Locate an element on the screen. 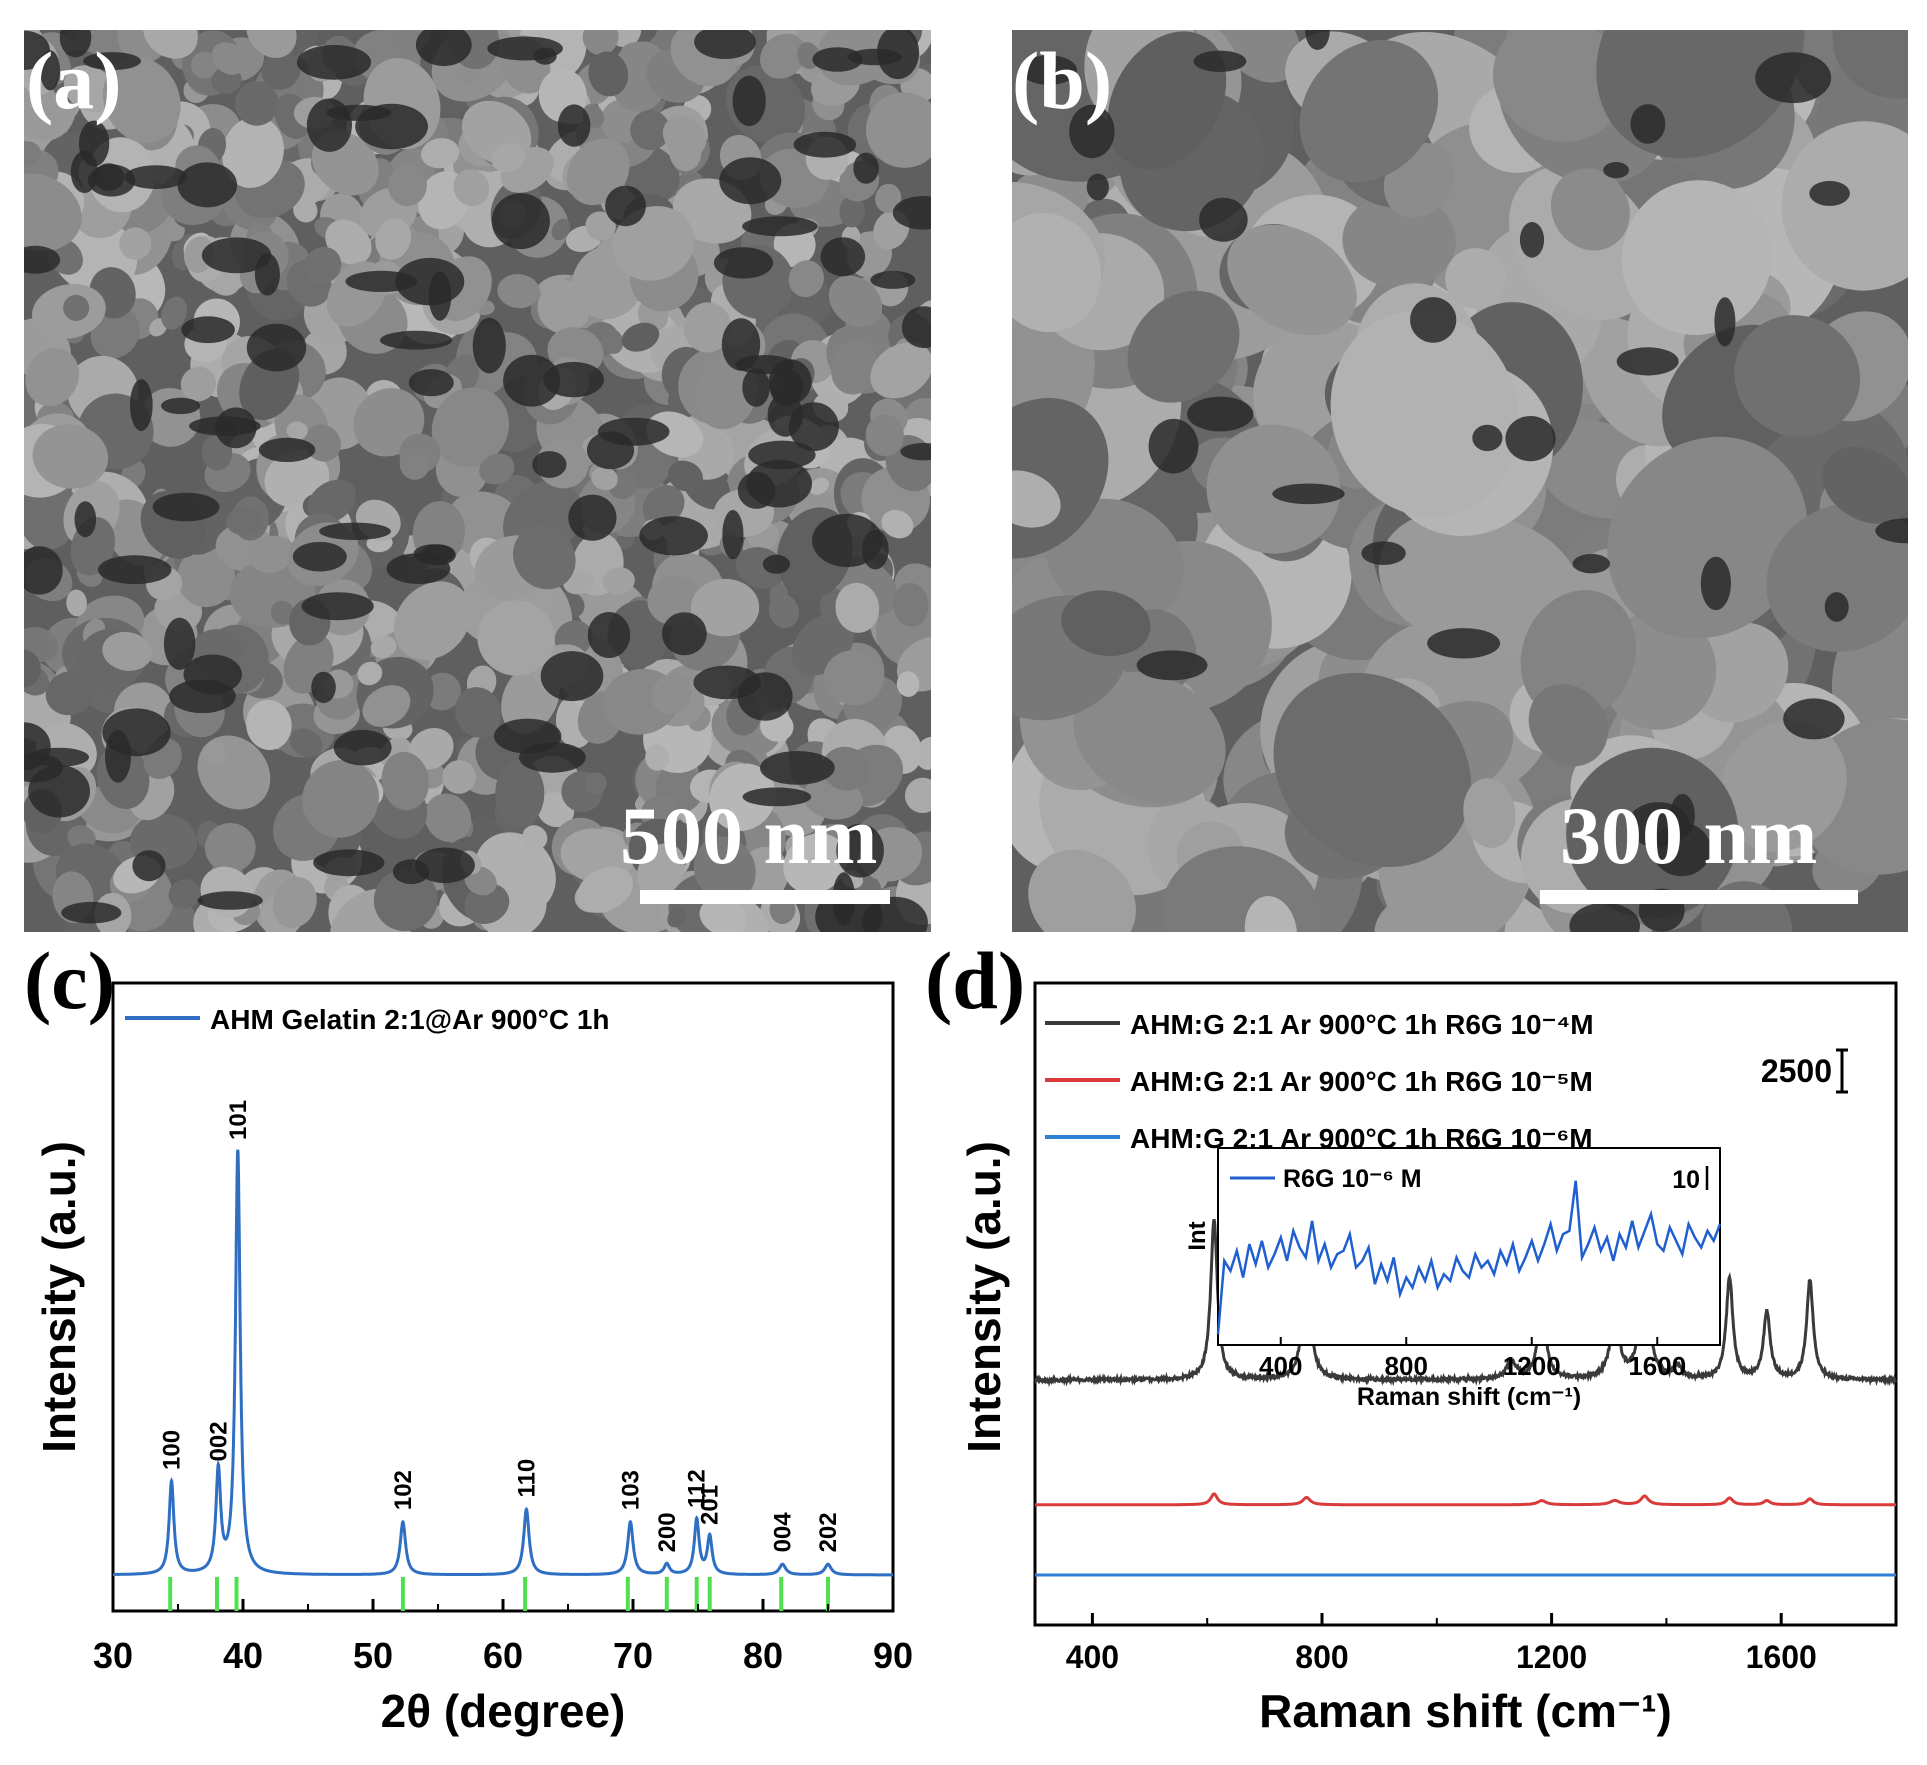 The height and width of the screenshot is (1765, 1927). inset-x-axis-label: Raman shift (cm⁻¹) is located at coordinates (1469, 1397).